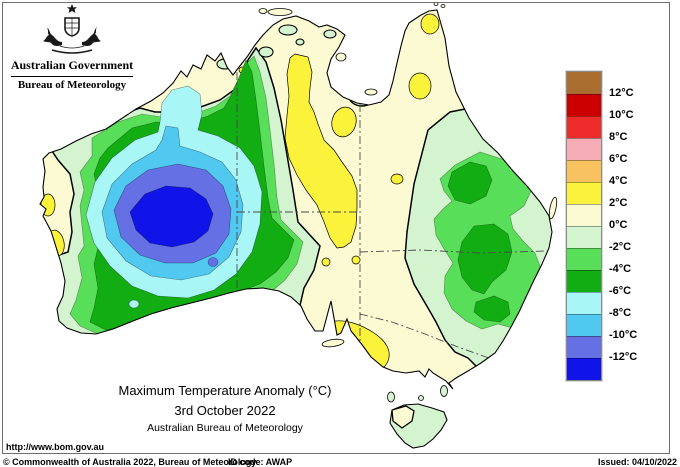  Describe the element at coordinates (618, 137) in the screenshot. I see `legend-label: 8°C` at that location.